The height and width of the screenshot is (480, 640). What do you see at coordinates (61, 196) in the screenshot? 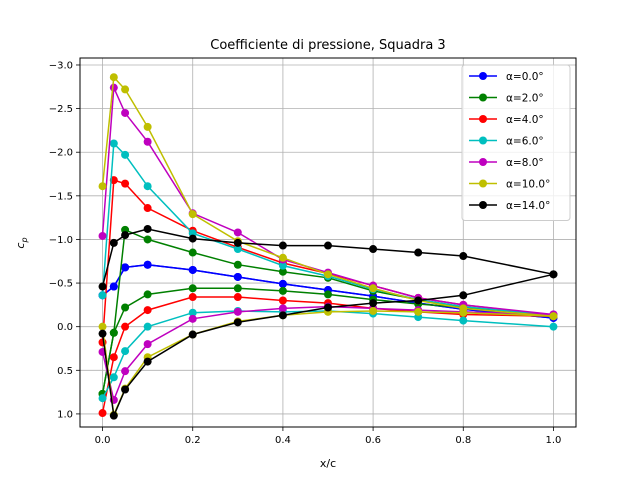
I see `y-tick-label: −1.5` at bounding box center [61, 196].